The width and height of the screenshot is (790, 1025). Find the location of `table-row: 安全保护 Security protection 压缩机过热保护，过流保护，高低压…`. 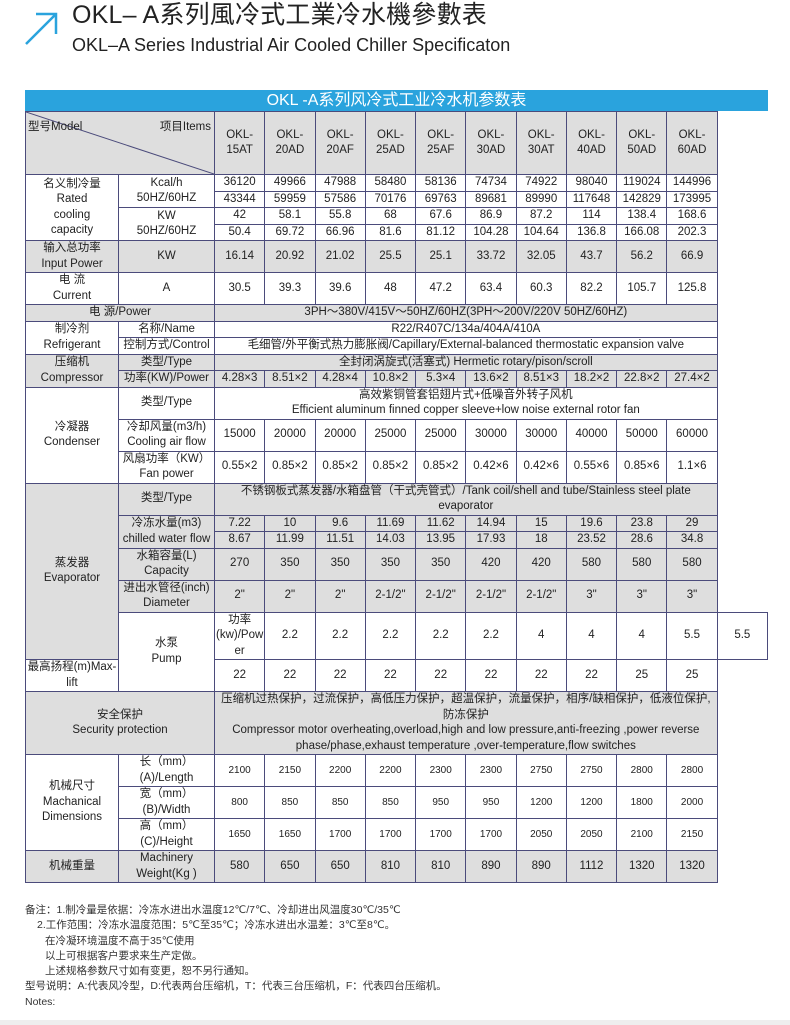

table-row: 安全保护 Security protection 压缩机过热保护，过流保护，高低压… is located at coordinates (396, 723).